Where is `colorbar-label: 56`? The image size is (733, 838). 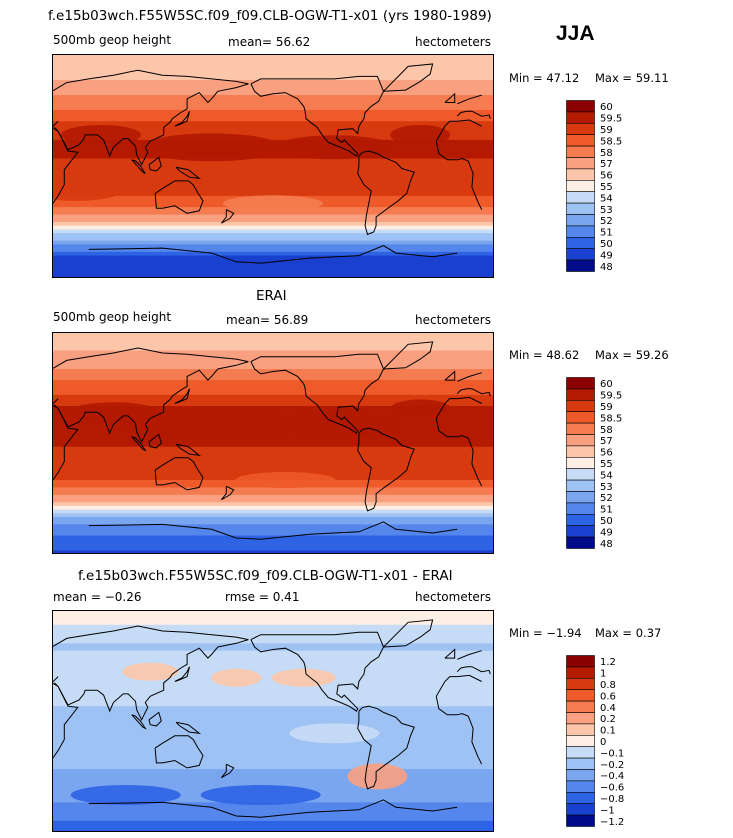
colorbar-label: 56 is located at coordinates (606, 453).